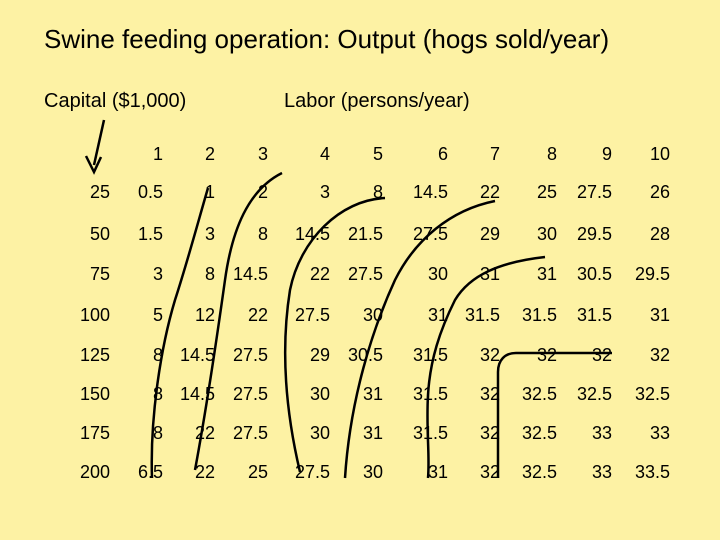 Image resolution: width=720 pixels, height=540 pixels. Describe the element at coordinates (659, 192) in the screenshot. I see `output-cell: 26` at that location.